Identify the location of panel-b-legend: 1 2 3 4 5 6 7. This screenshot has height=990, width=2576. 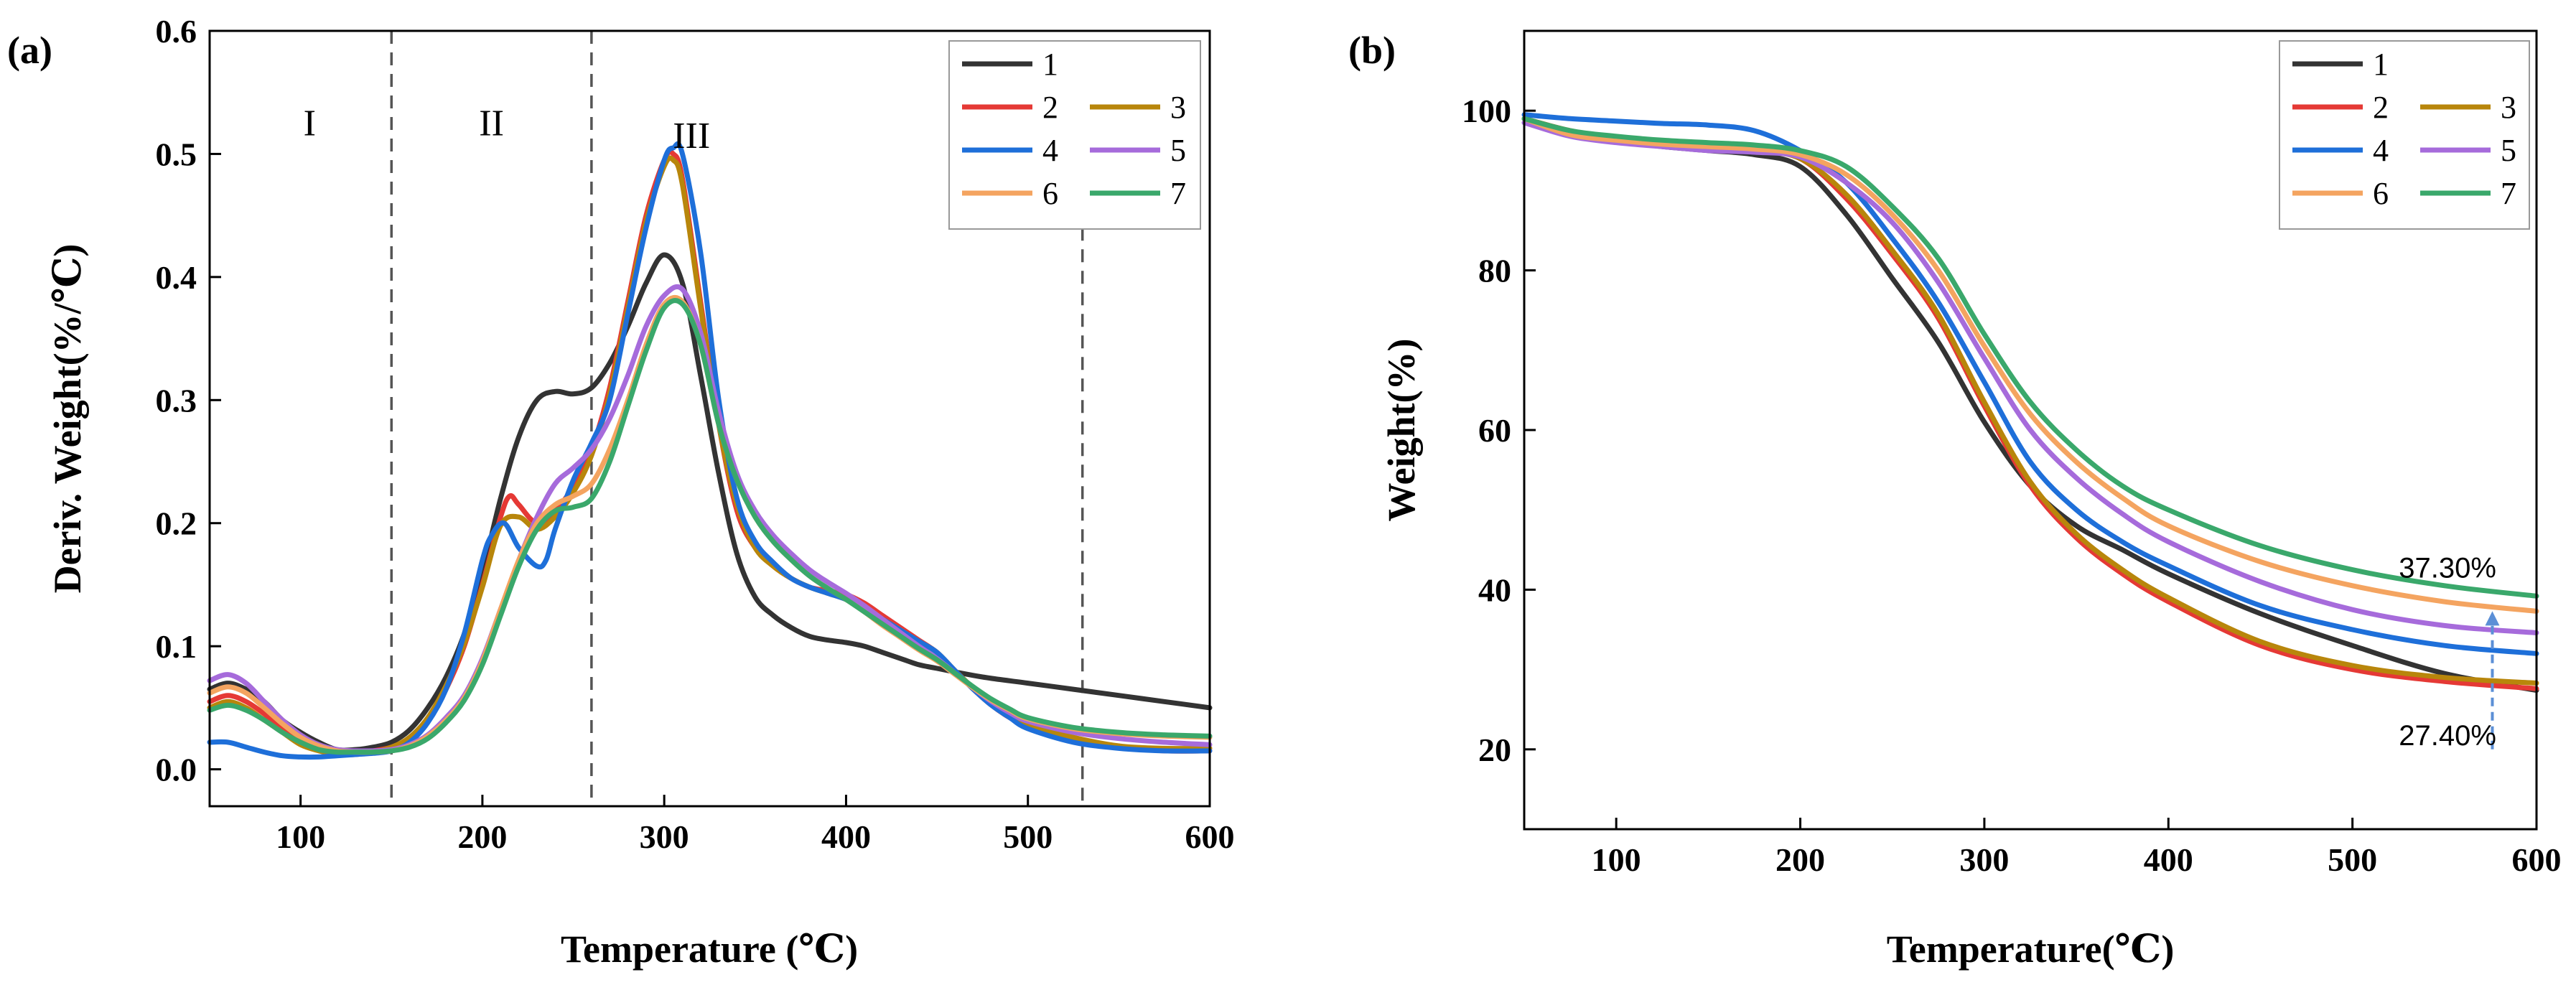
(2404, 135).